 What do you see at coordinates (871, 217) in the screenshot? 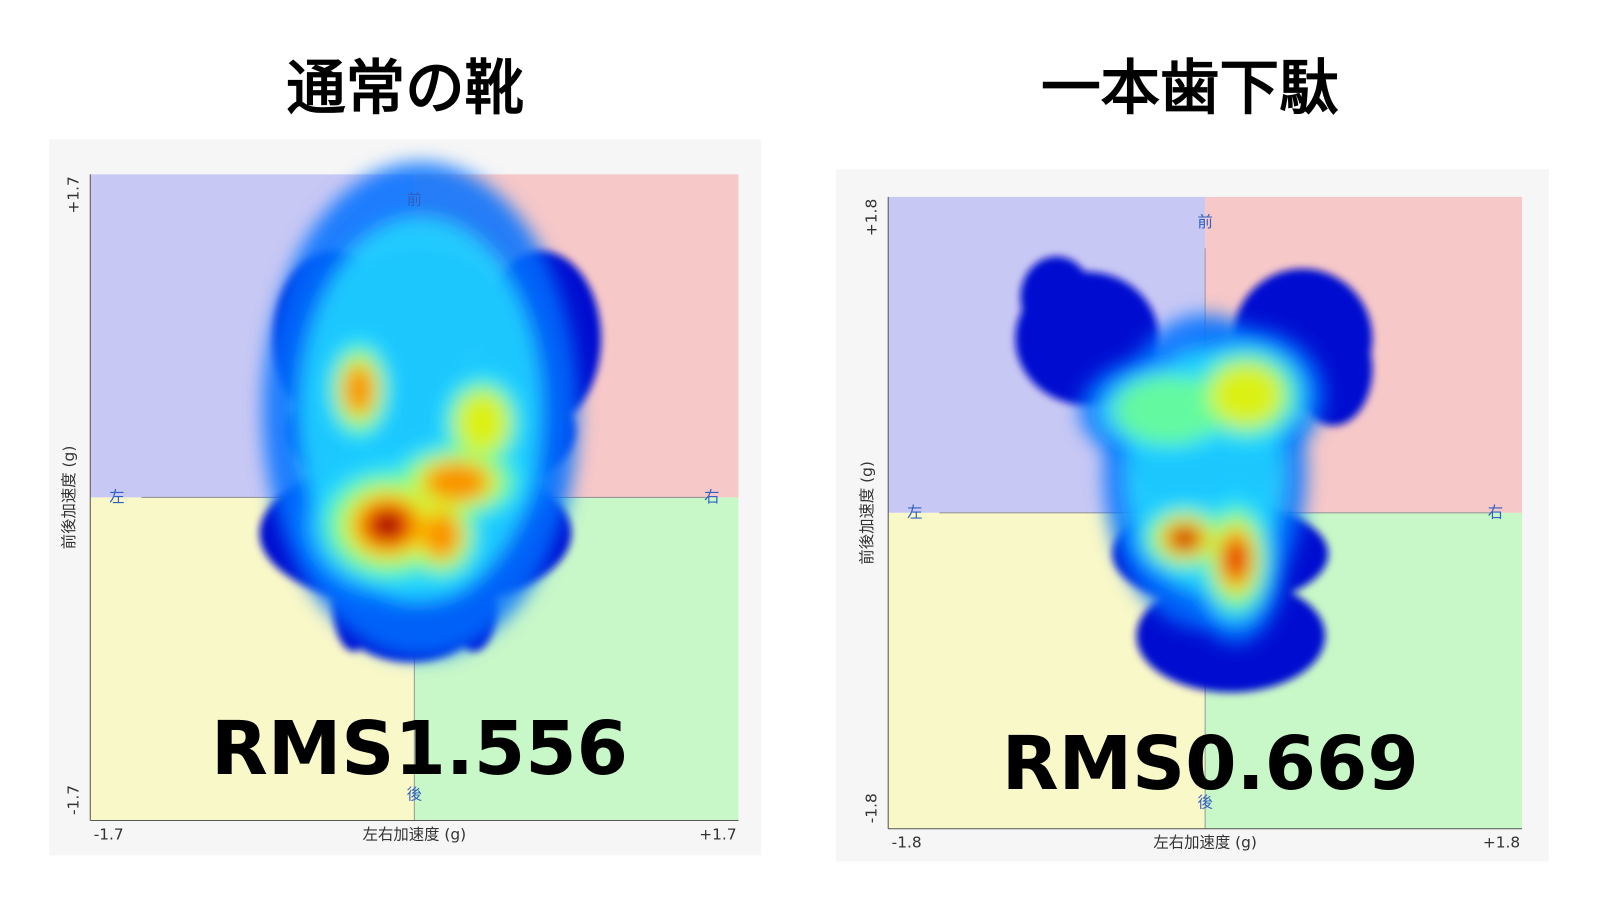
I see `y-axis-max: +1.8` at bounding box center [871, 217].